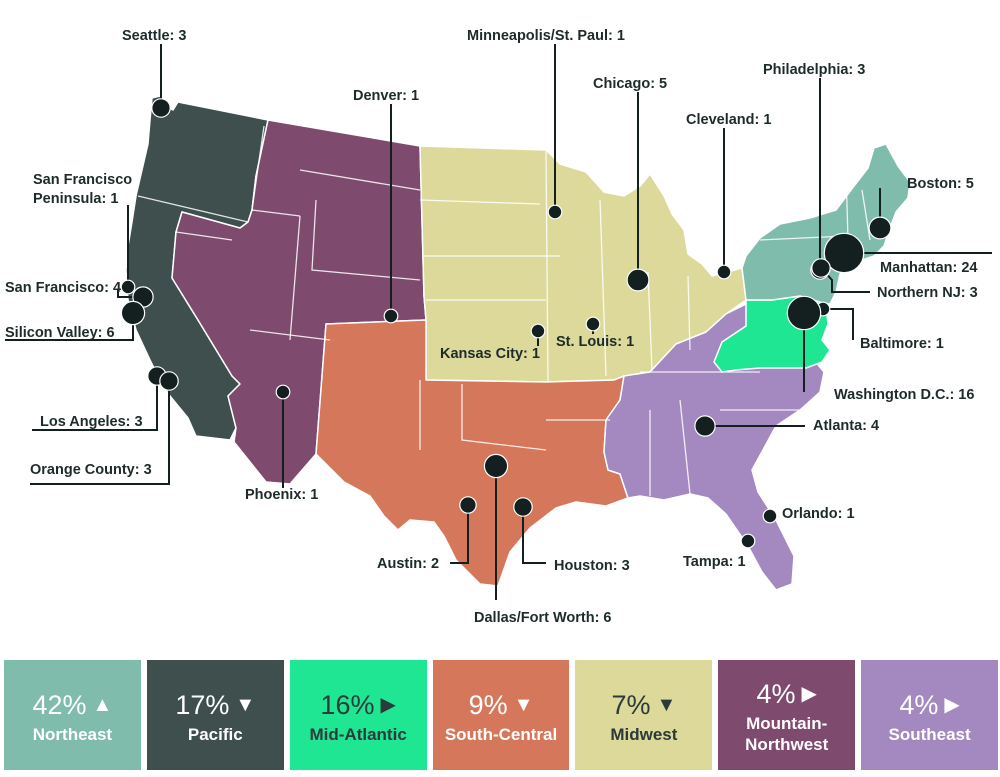 This screenshot has height=777, width=1000. Describe the element at coordinates (902, 344) in the screenshot. I see `city-label-baltimore: Baltimore: 1` at that location.